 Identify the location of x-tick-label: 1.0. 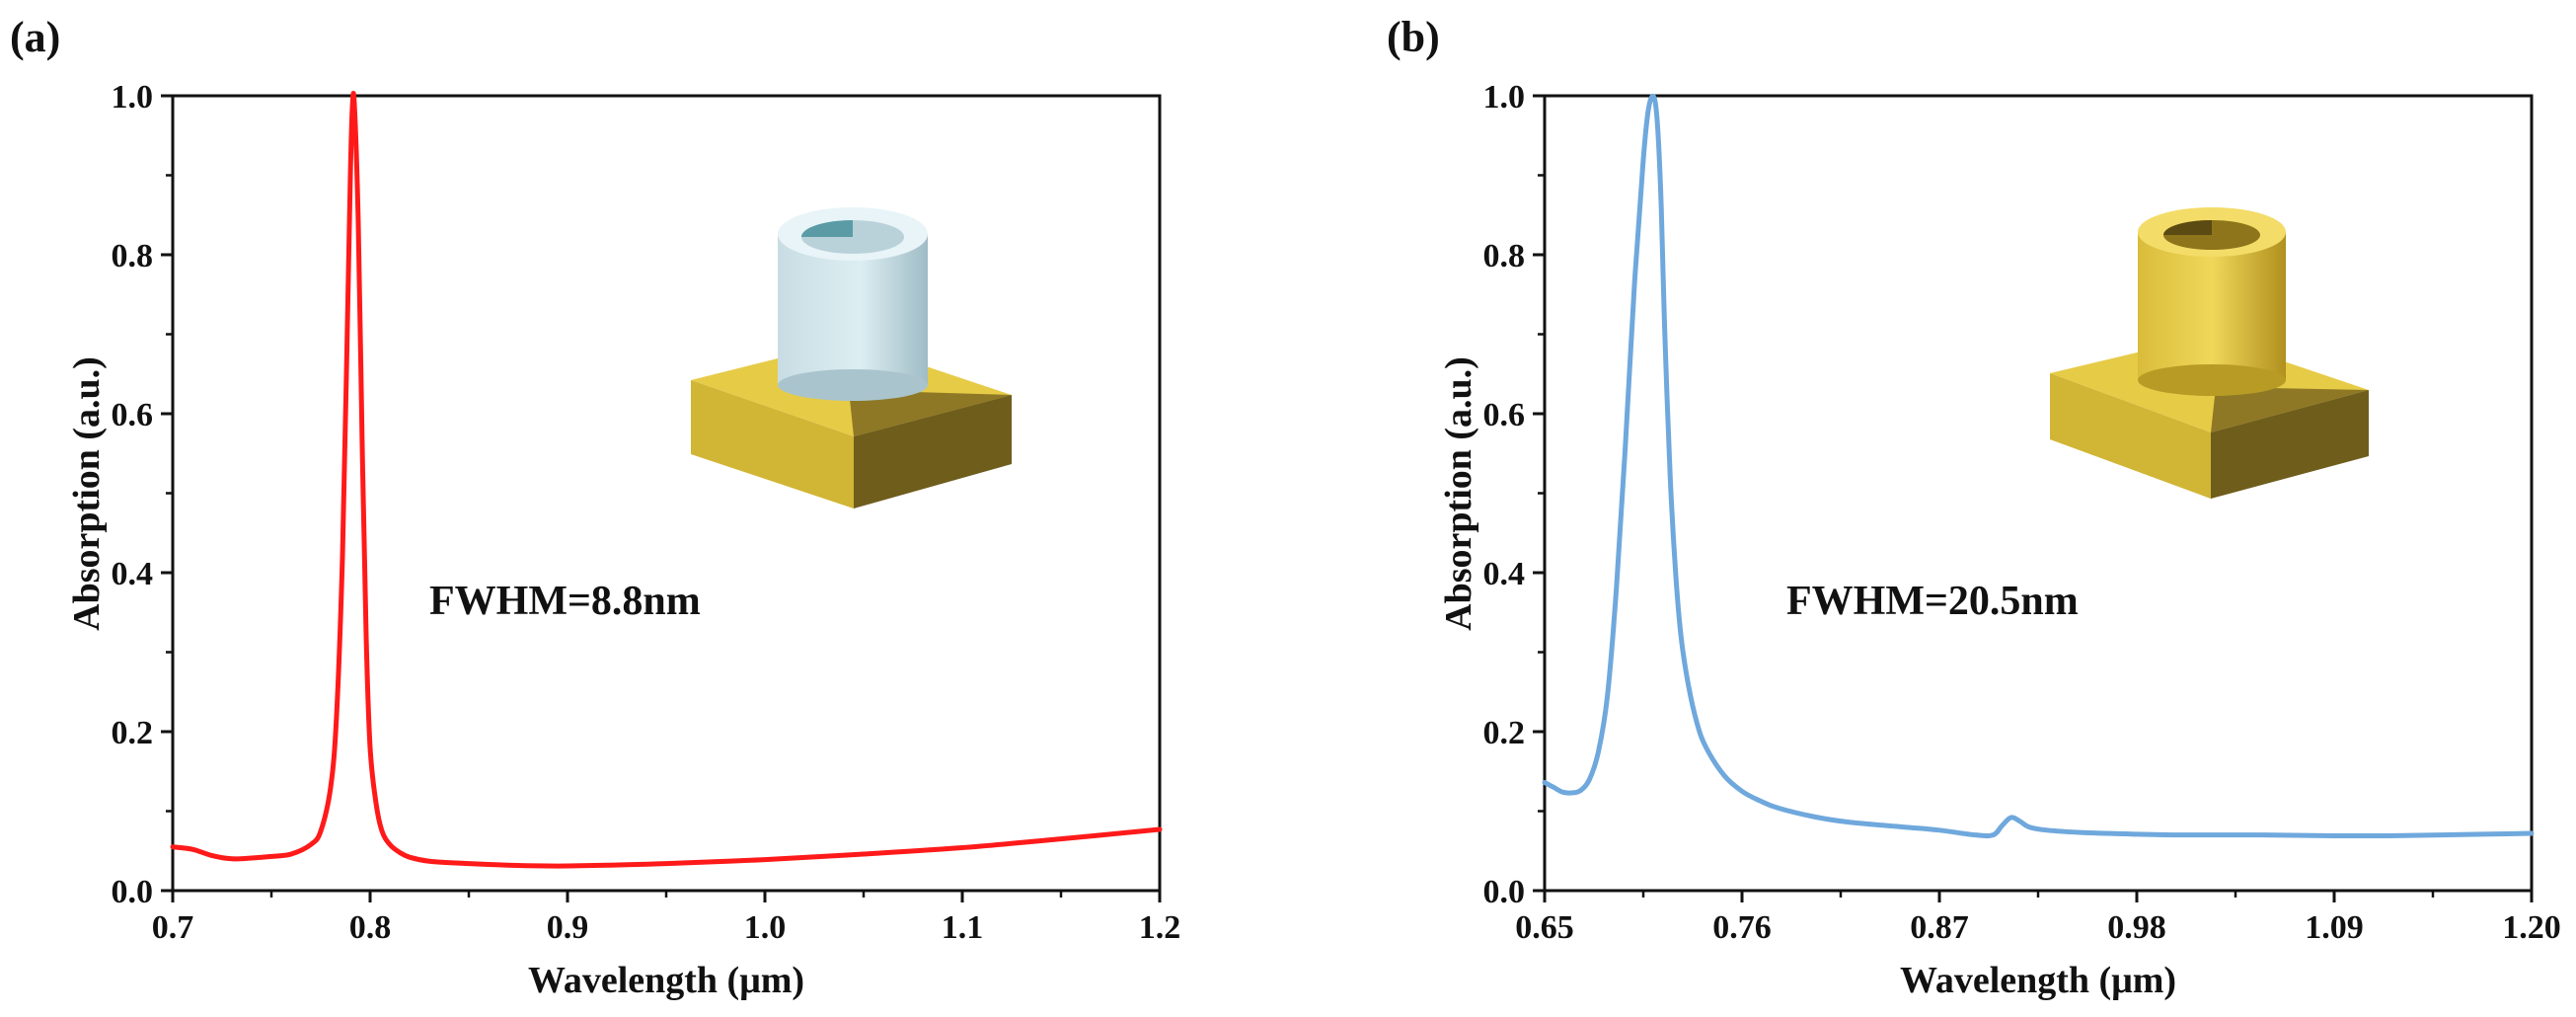
(765, 927).